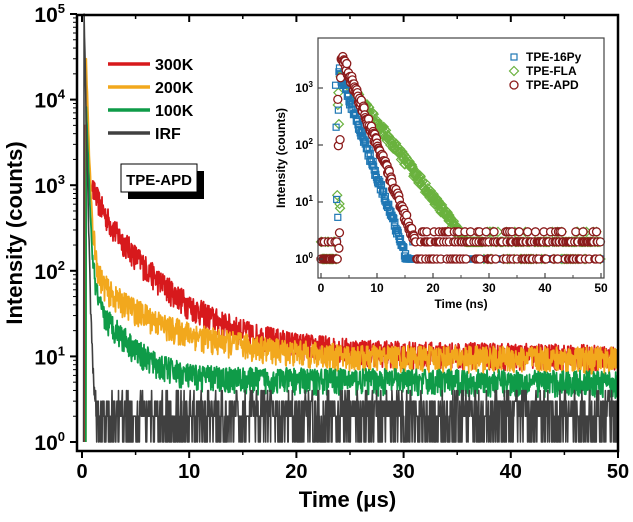 The width and height of the screenshot is (633, 522). What do you see at coordinates (304, 144) in the screenshot?
I see `inset-y-tick-label: 10²` at bounding box center [304, 144].